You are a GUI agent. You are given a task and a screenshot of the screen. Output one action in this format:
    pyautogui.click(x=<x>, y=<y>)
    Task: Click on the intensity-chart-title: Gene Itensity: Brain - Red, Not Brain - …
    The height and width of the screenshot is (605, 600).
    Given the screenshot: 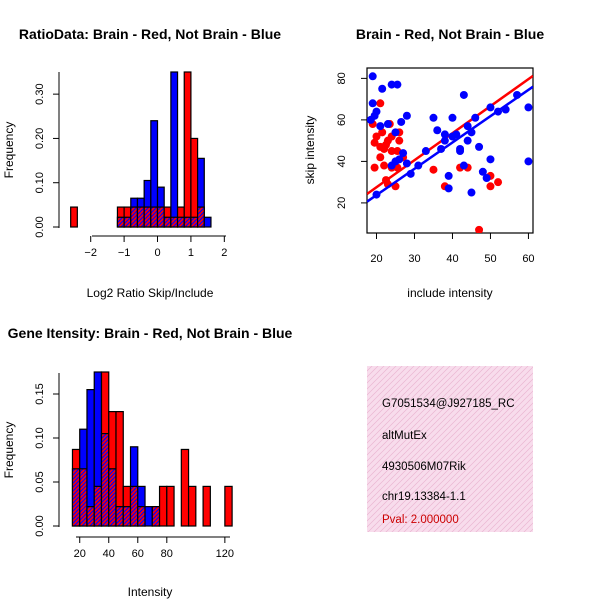 What is the action you would take?
    pyautogui.click(x=150, y=333)
    